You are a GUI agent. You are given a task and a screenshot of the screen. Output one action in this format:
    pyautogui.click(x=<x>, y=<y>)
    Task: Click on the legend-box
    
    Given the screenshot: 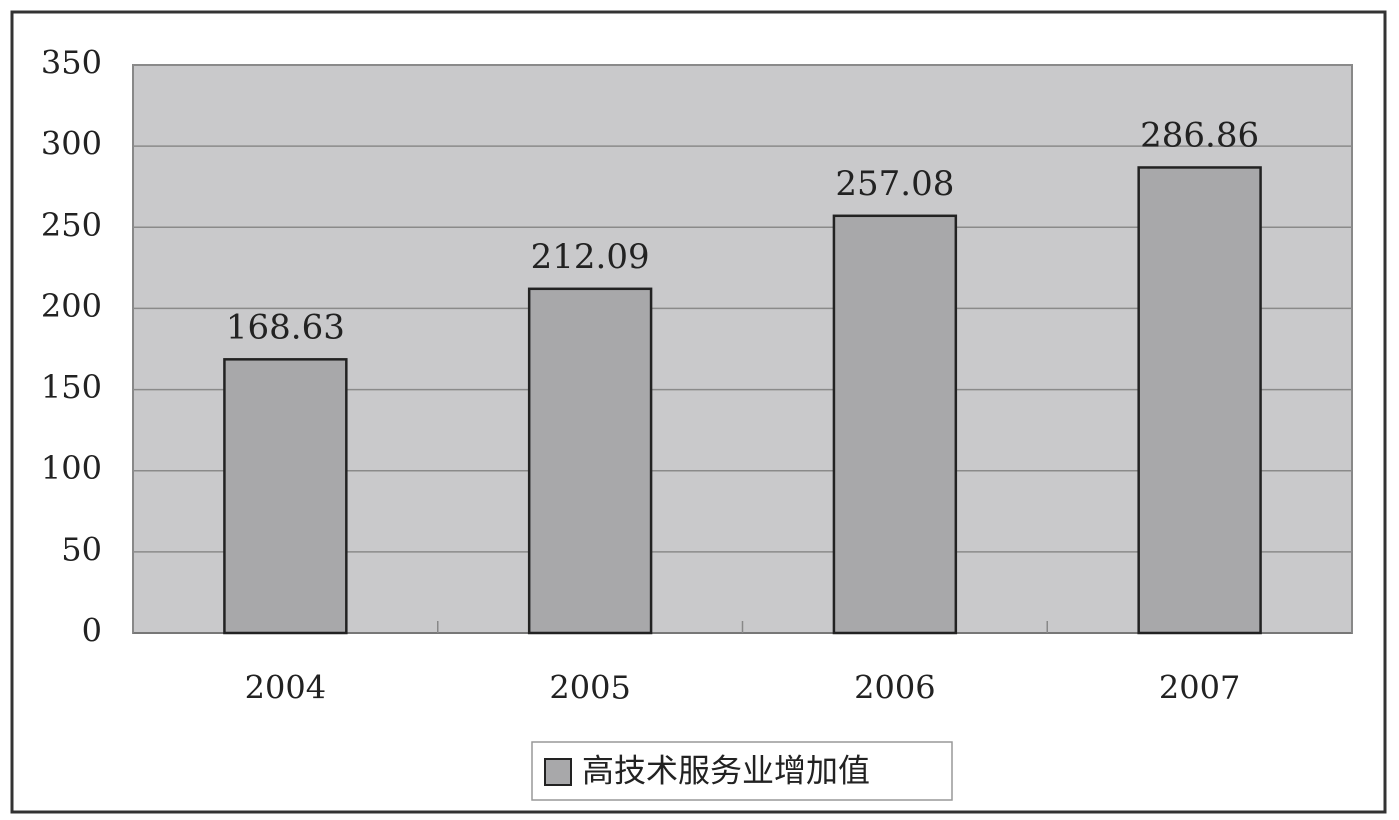 What is the action you would take?
    pyautogui.click(x=742, y=771)
    